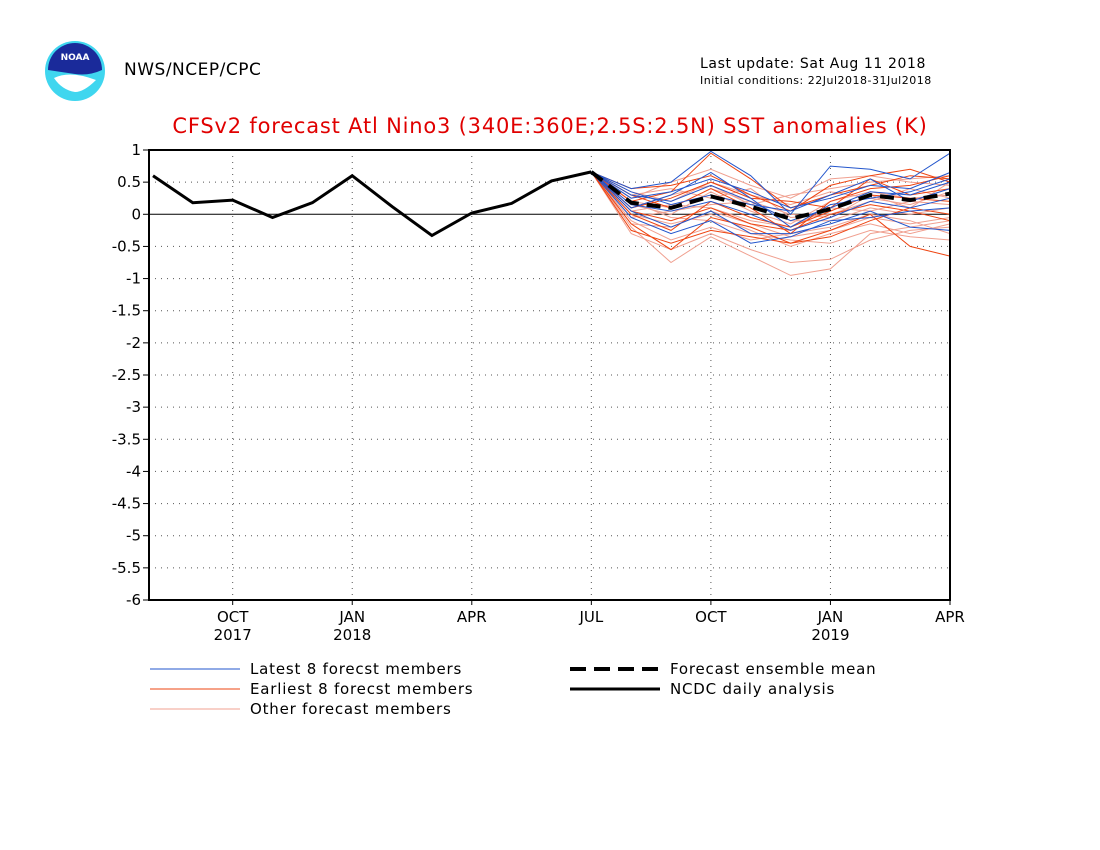 The width and height of the screenshot is (1100, 850). What do you see at coordinates (813, 64) in the screenshot?
I see `last-update: Last update: Sat Aug 11 2018` at bounding box center [813, 64].